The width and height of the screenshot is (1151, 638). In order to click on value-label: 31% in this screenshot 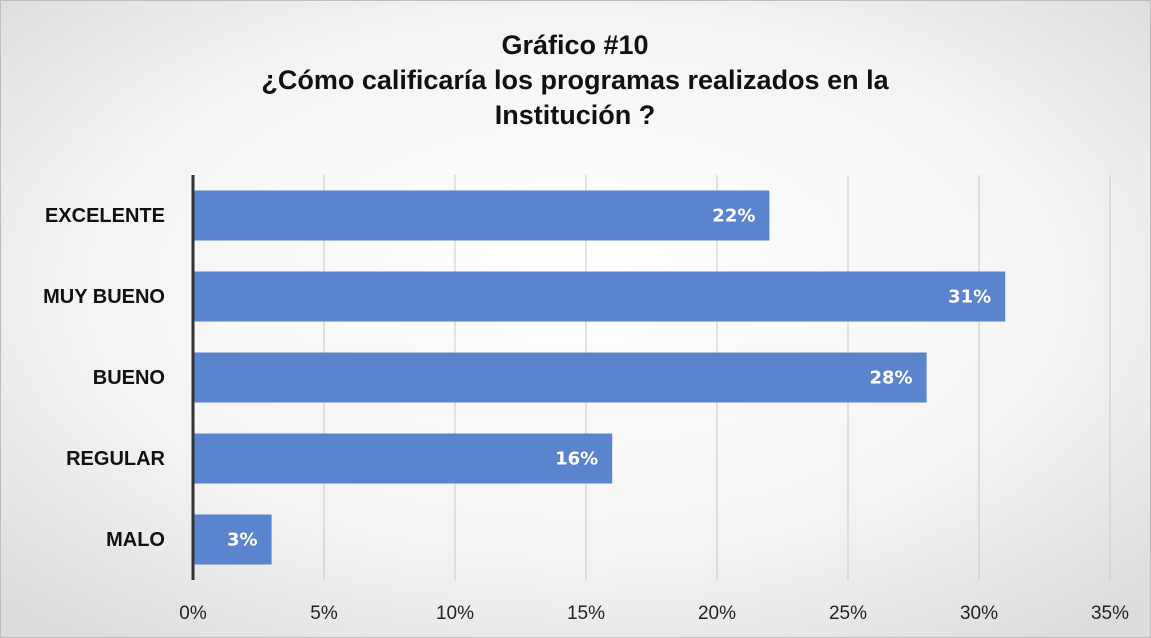, I will do `click(969, 297)`.